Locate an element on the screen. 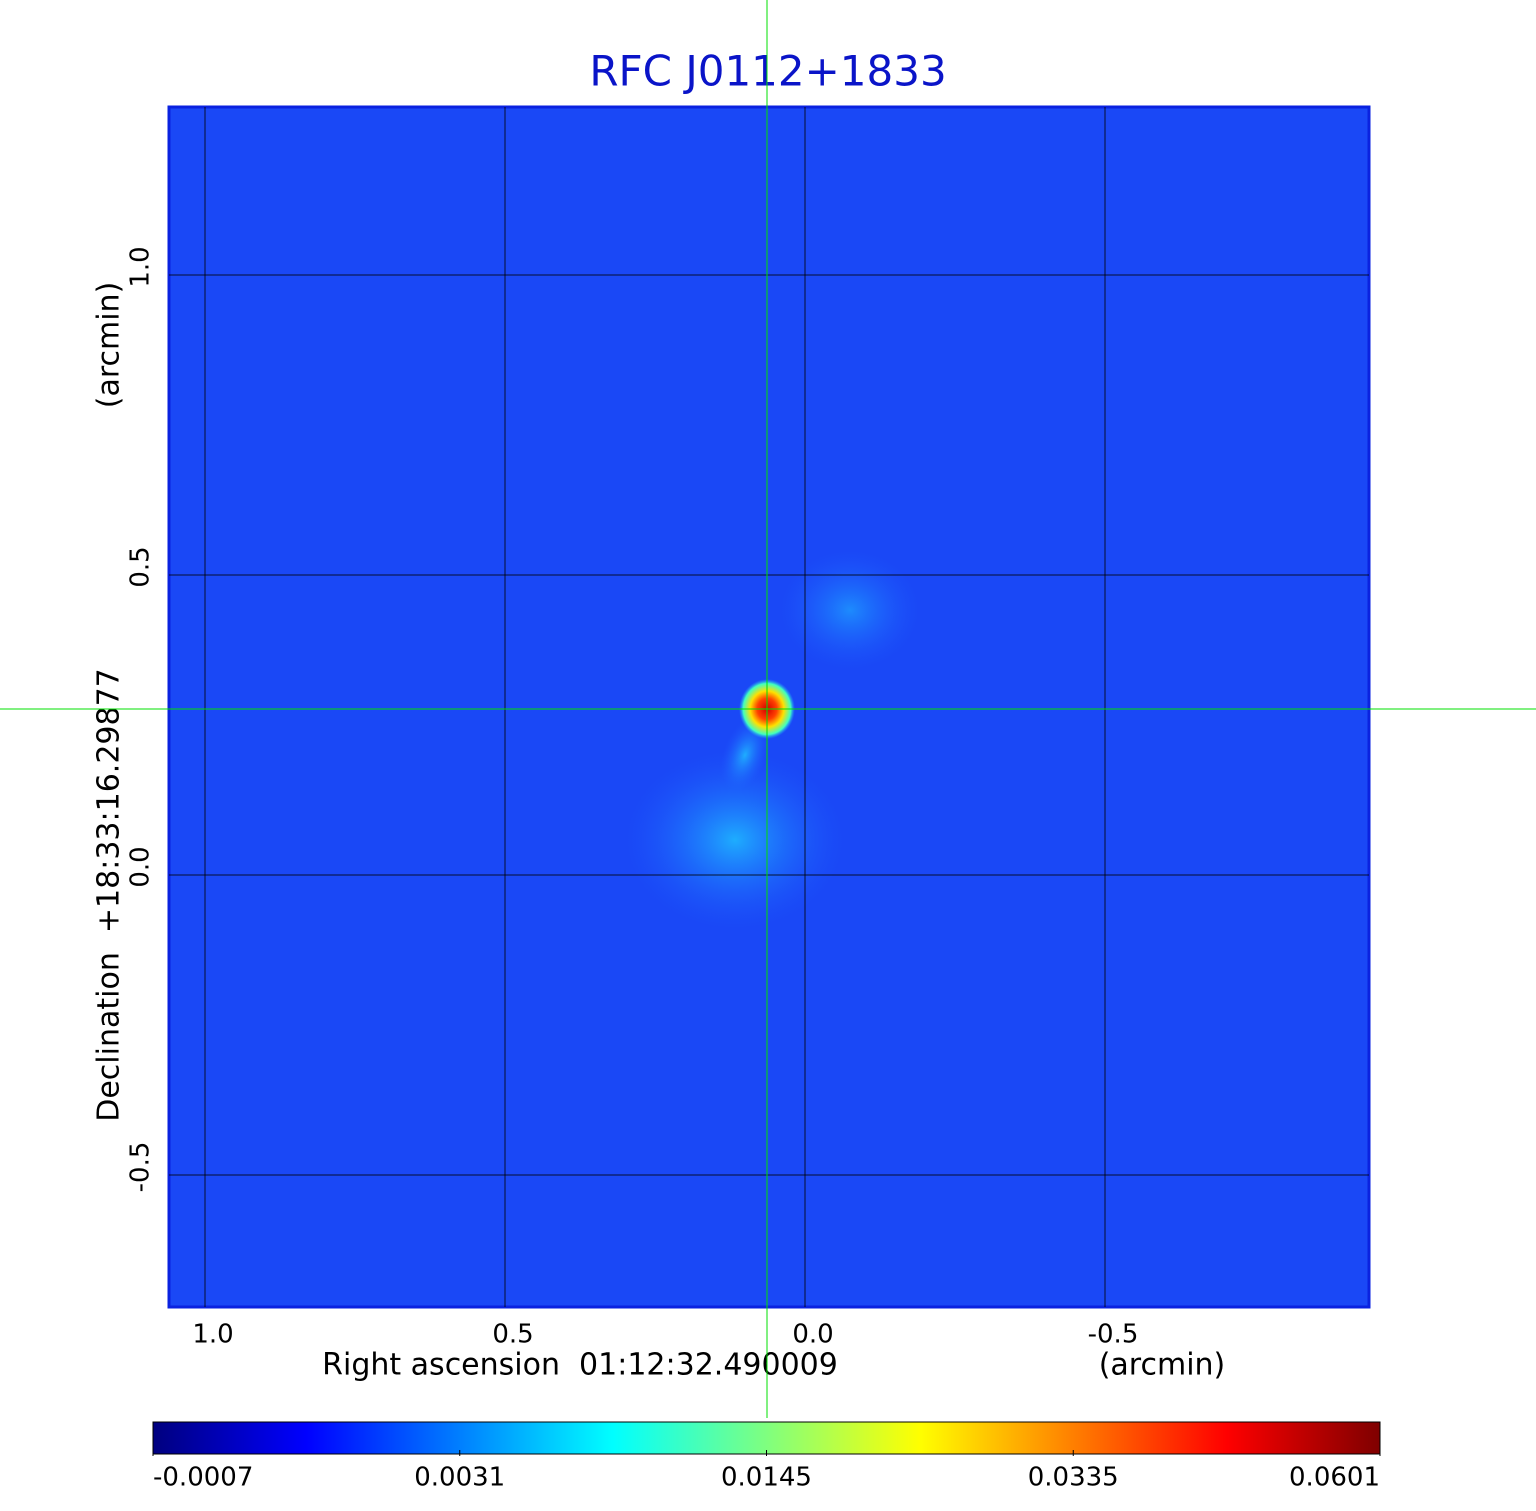 Image resolution: width=1536 pixels, height=1511 pixels. colorbar-tick-label: 0.0031 is located at coordinates (459, 1478).